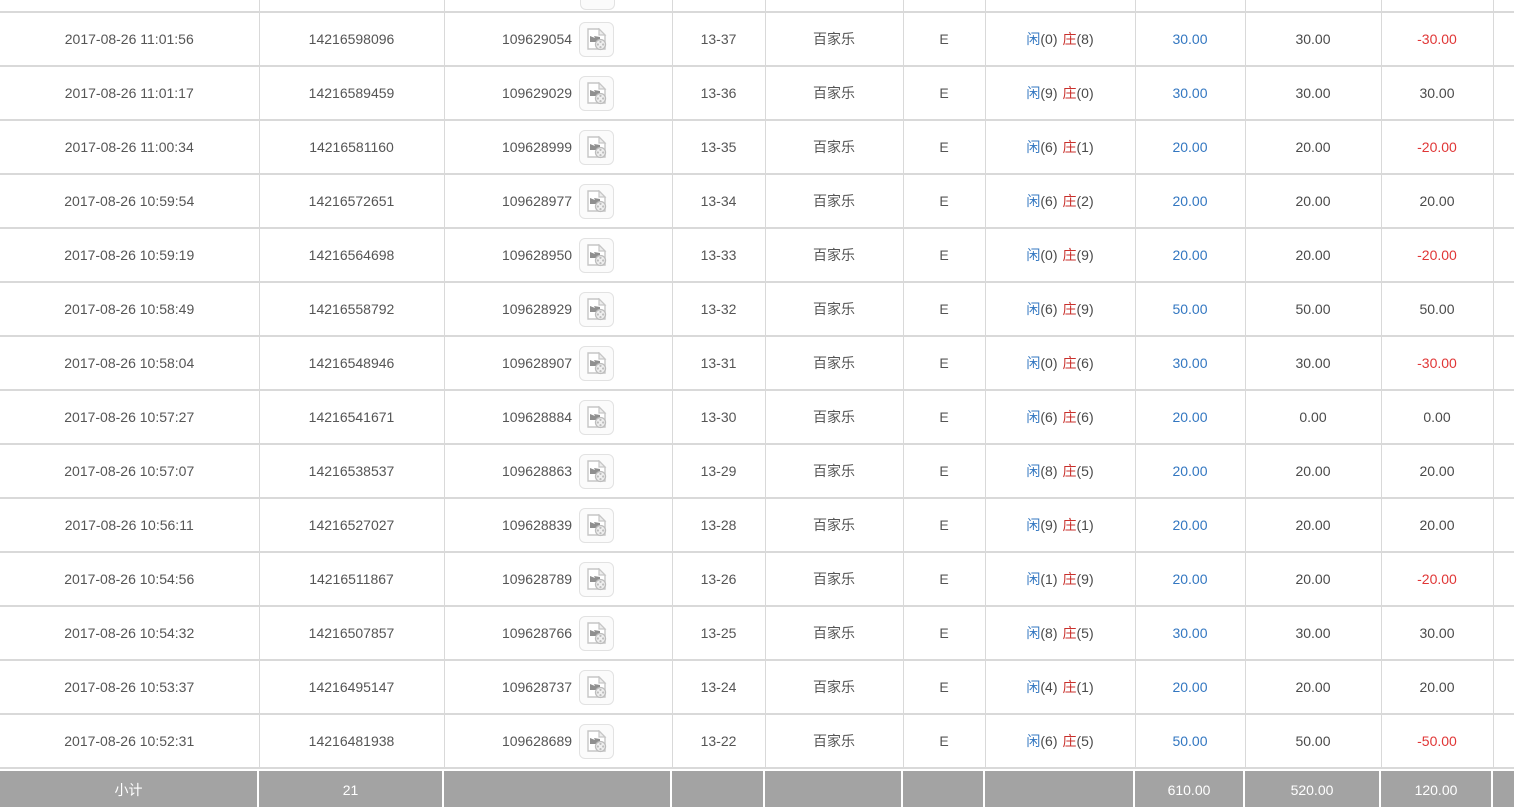 This screenshot has width=1514, height=807. Describe the element at coordinates (351, 525) in the screenshot. I see `bet-id-cell: 14216527027` at that location.